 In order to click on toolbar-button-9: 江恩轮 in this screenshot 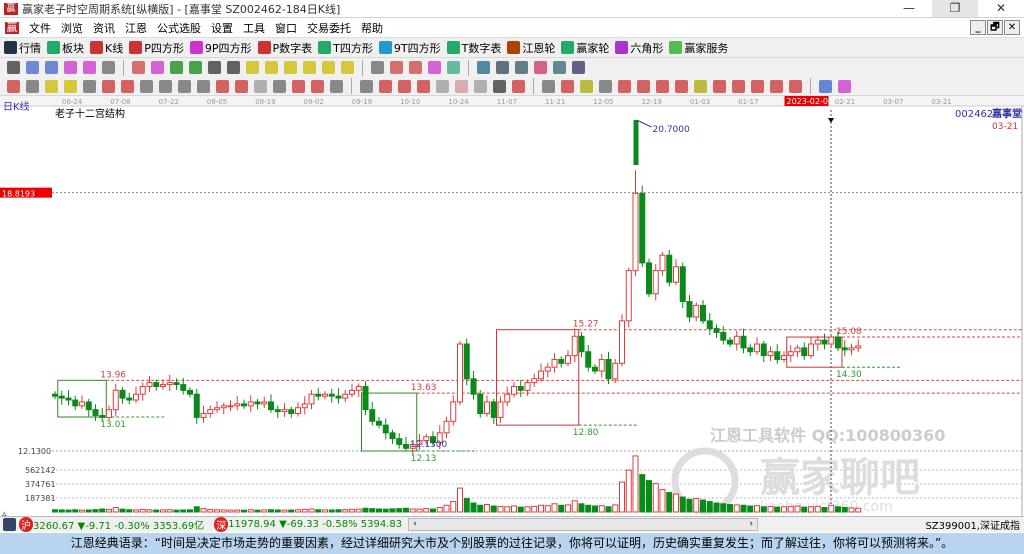, I will do `click(531, 48)`.